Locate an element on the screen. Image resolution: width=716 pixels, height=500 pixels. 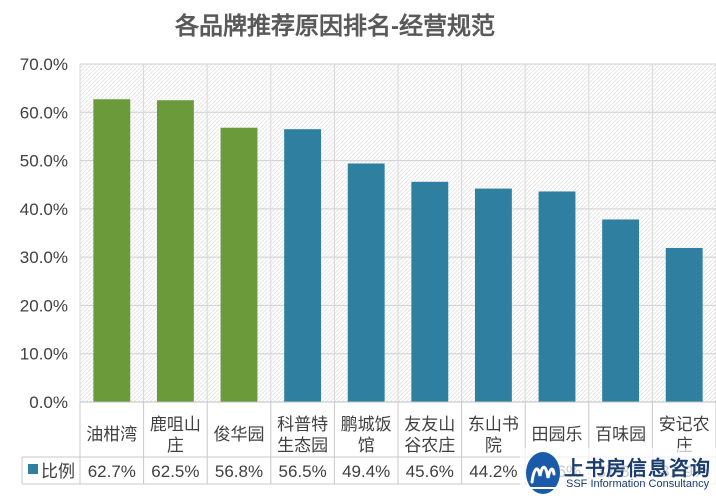
data-table-value: 49.4% is located at coordinates (366, 471).